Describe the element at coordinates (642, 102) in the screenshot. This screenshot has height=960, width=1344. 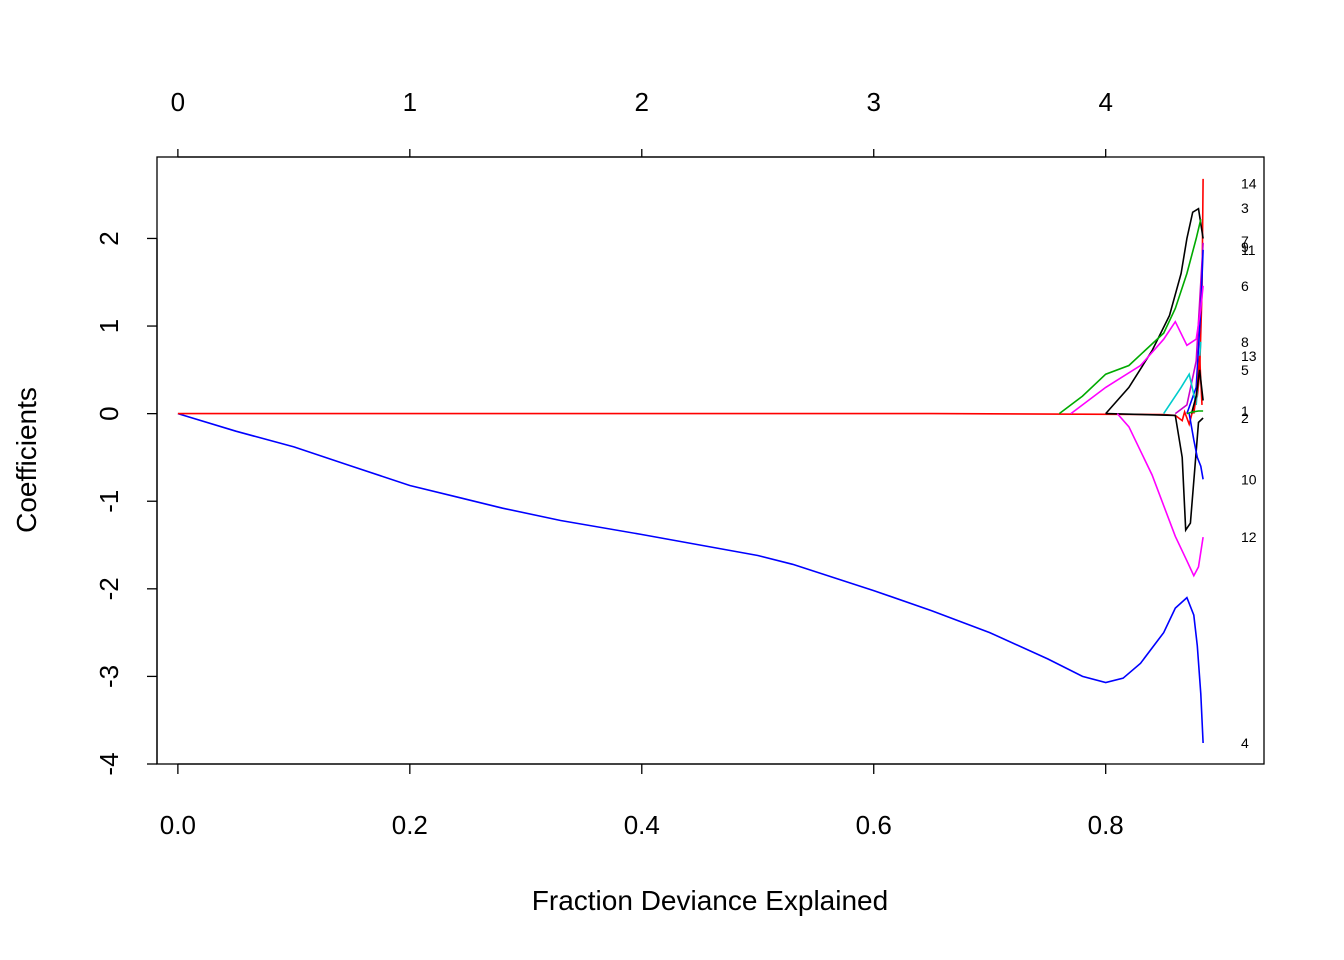
I see `top-tick-label: 2` at that location.